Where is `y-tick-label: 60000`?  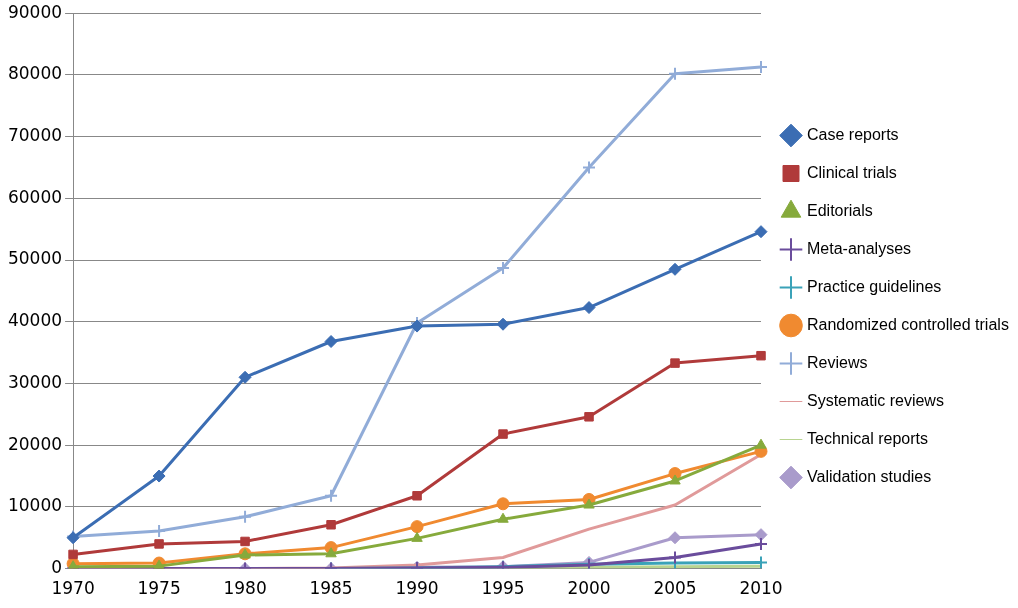 y-tick-label: 60000 is located at coordinates (35, 196).